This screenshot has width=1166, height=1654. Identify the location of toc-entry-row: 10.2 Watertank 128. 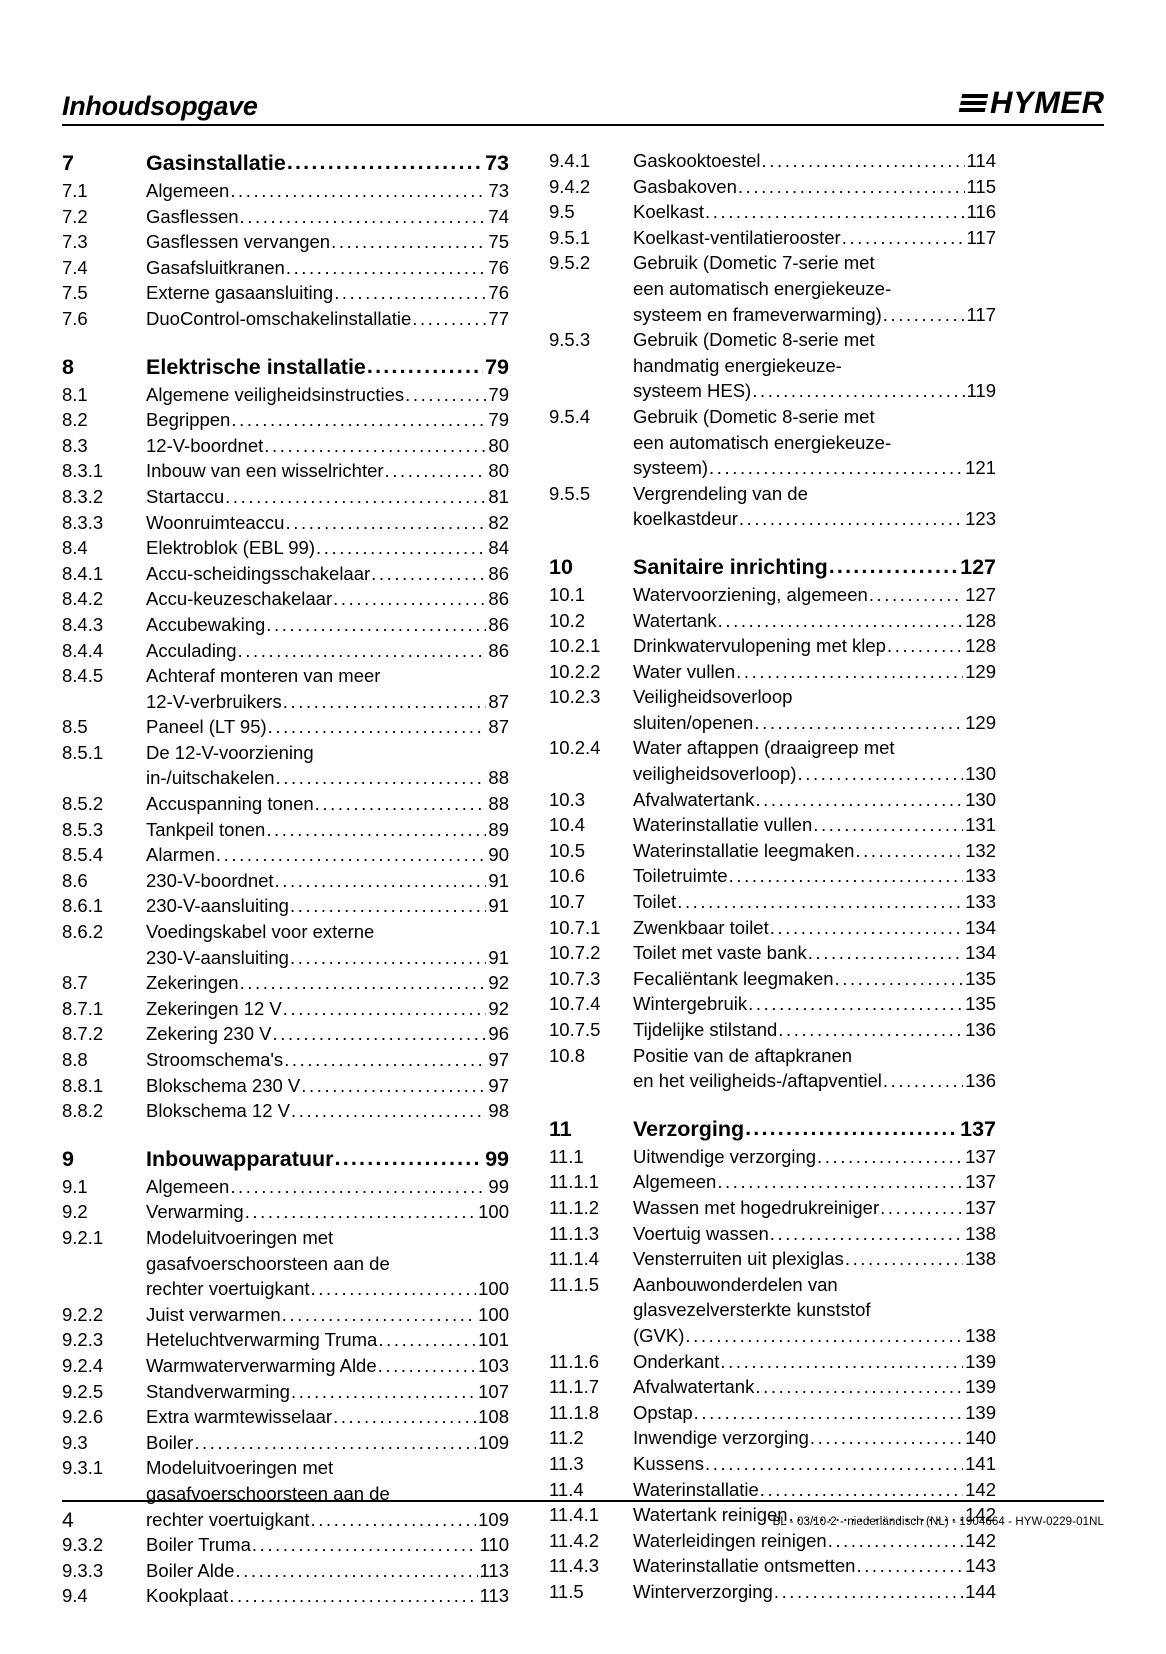
(772, 621).